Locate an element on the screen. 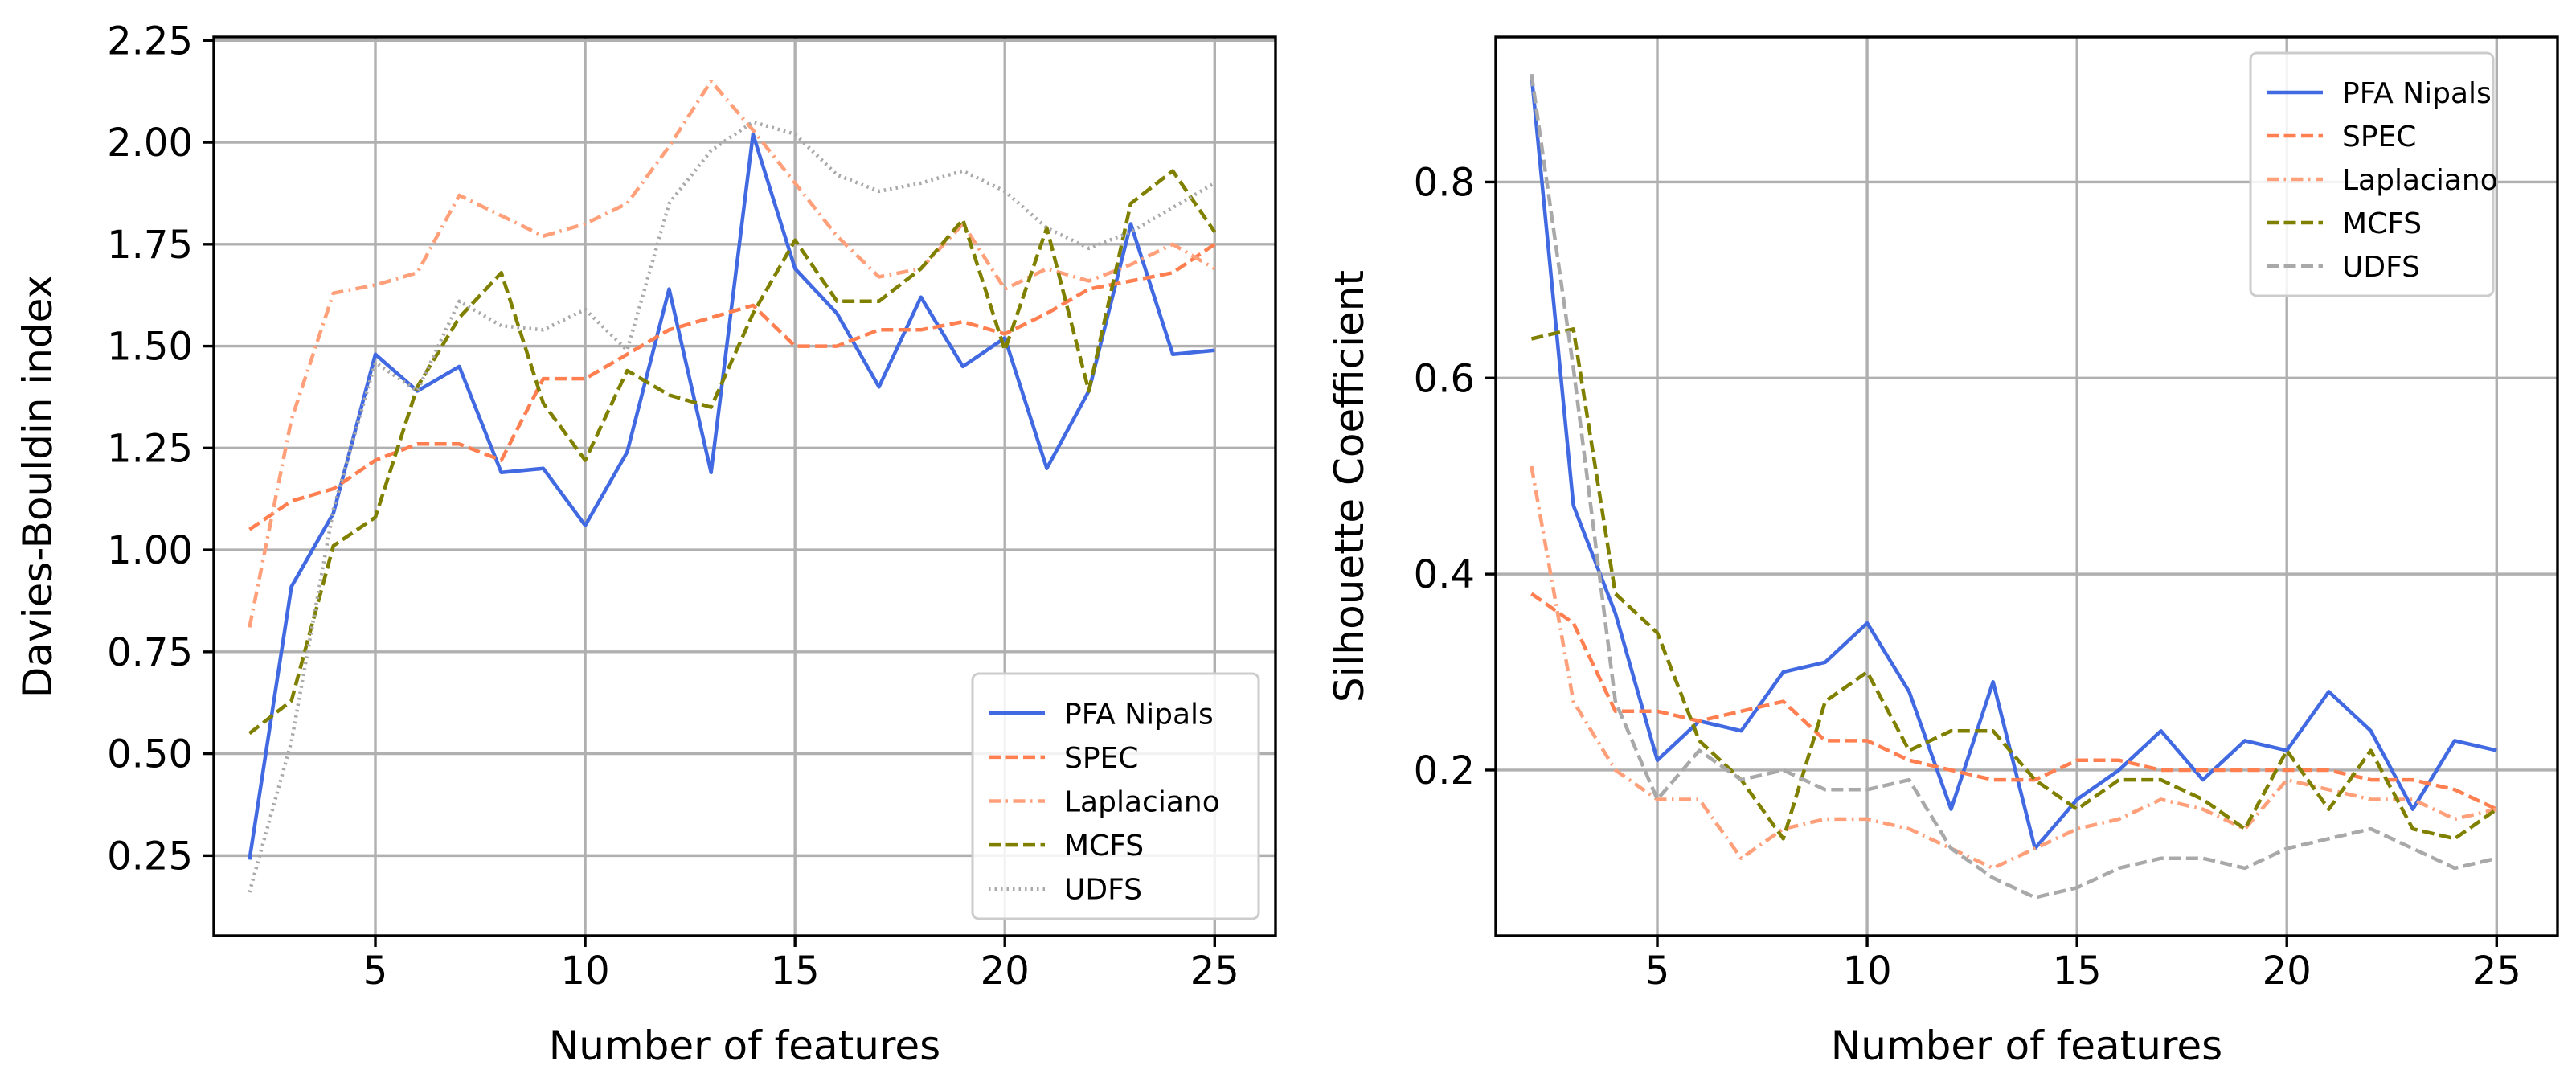 The image size is (2576, 1082). y-tick-label: 1.25 is located at coordinates (150, 449).